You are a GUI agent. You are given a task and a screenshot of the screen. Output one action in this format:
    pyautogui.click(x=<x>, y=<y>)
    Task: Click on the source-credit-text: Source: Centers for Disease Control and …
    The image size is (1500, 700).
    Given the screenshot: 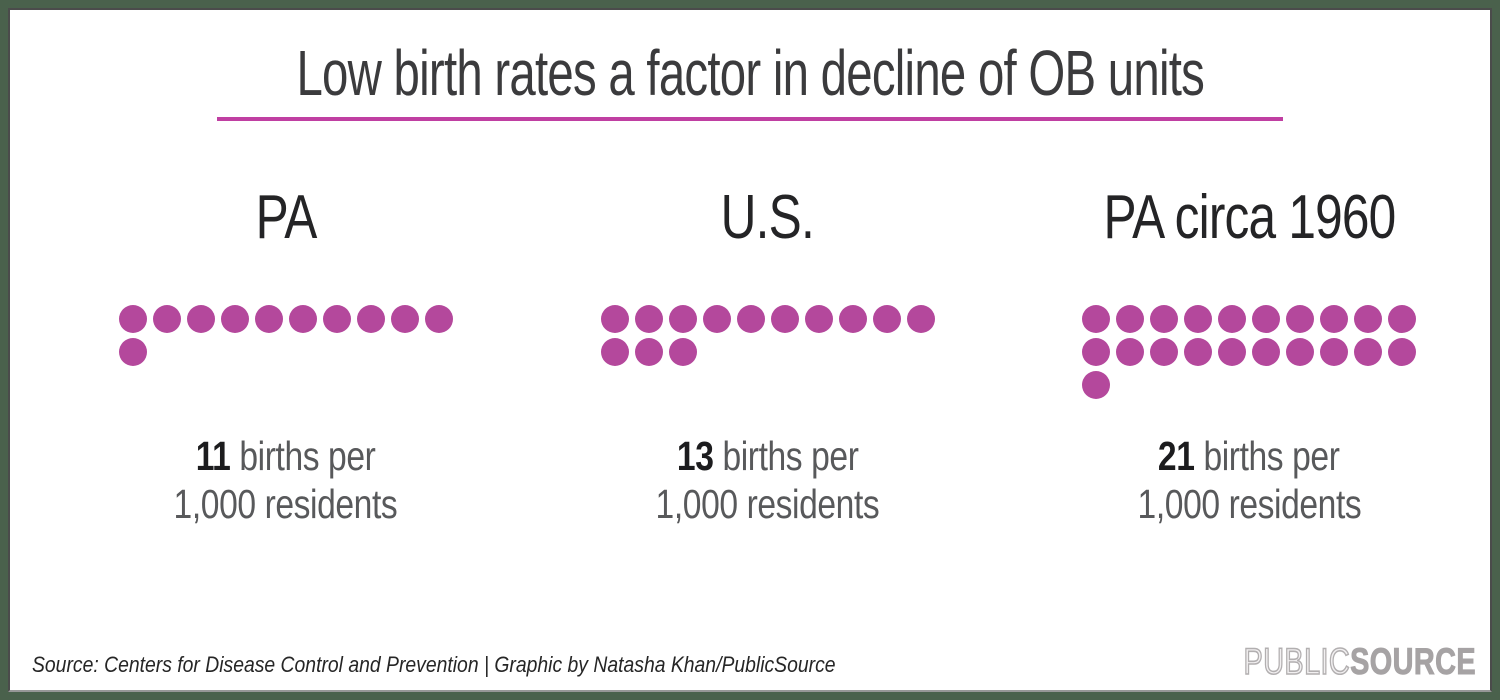 What is the action you would take?
    pyautogui.click(x=434, y=664)
    